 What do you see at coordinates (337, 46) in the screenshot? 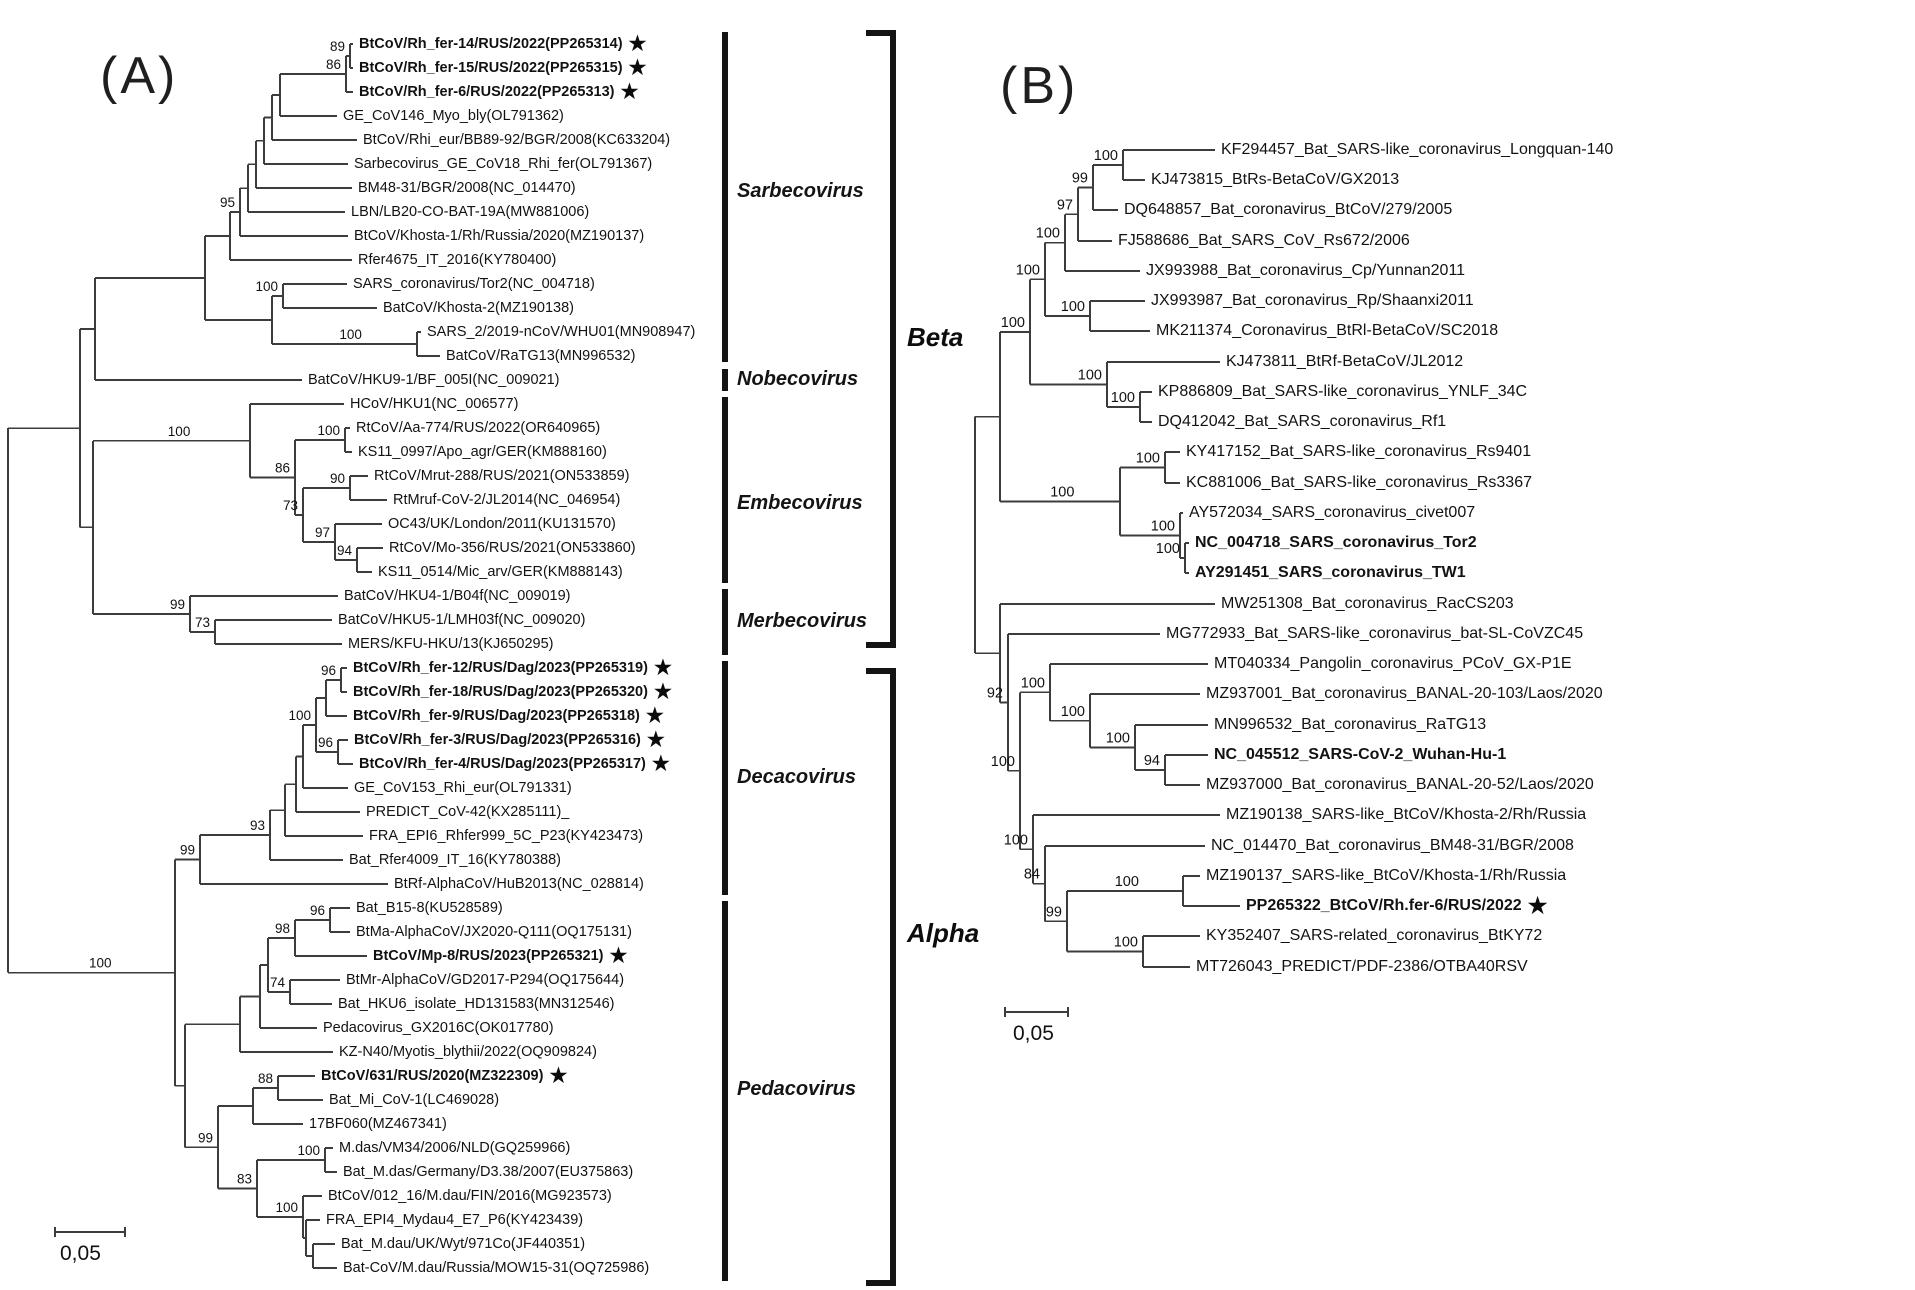
I see `bootstrap-value: 89` at bounding box center [337, 46].